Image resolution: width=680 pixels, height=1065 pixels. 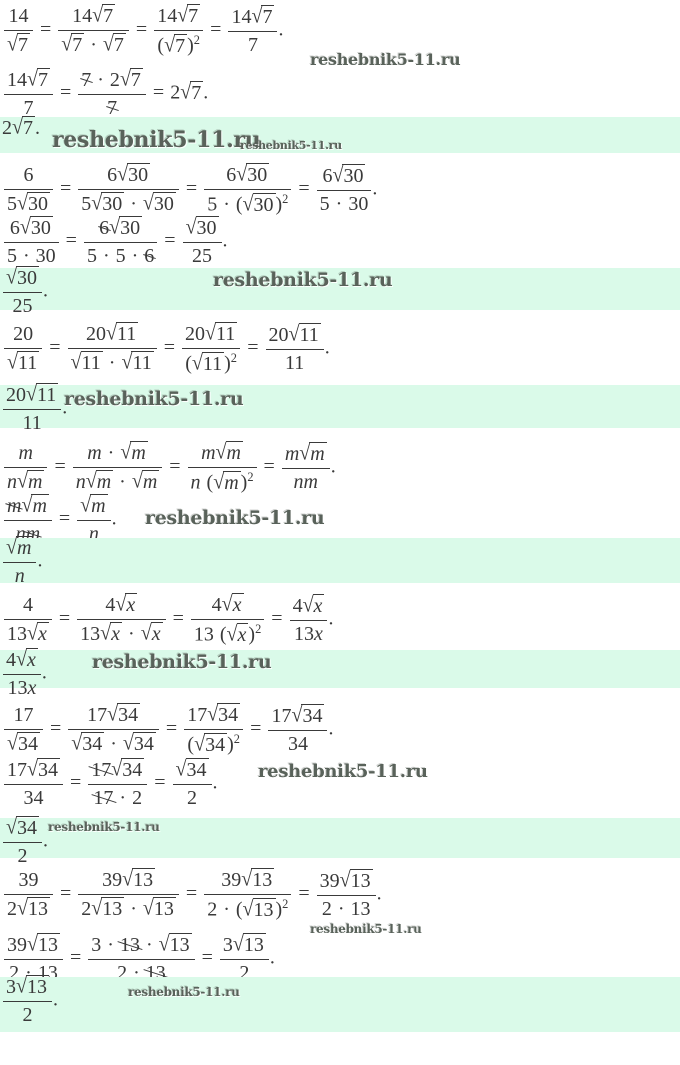 What do you see at coordinates (340, 561) in the screenshot?
I see `answer-bar: √m n.` at bounding box center [340, 561].